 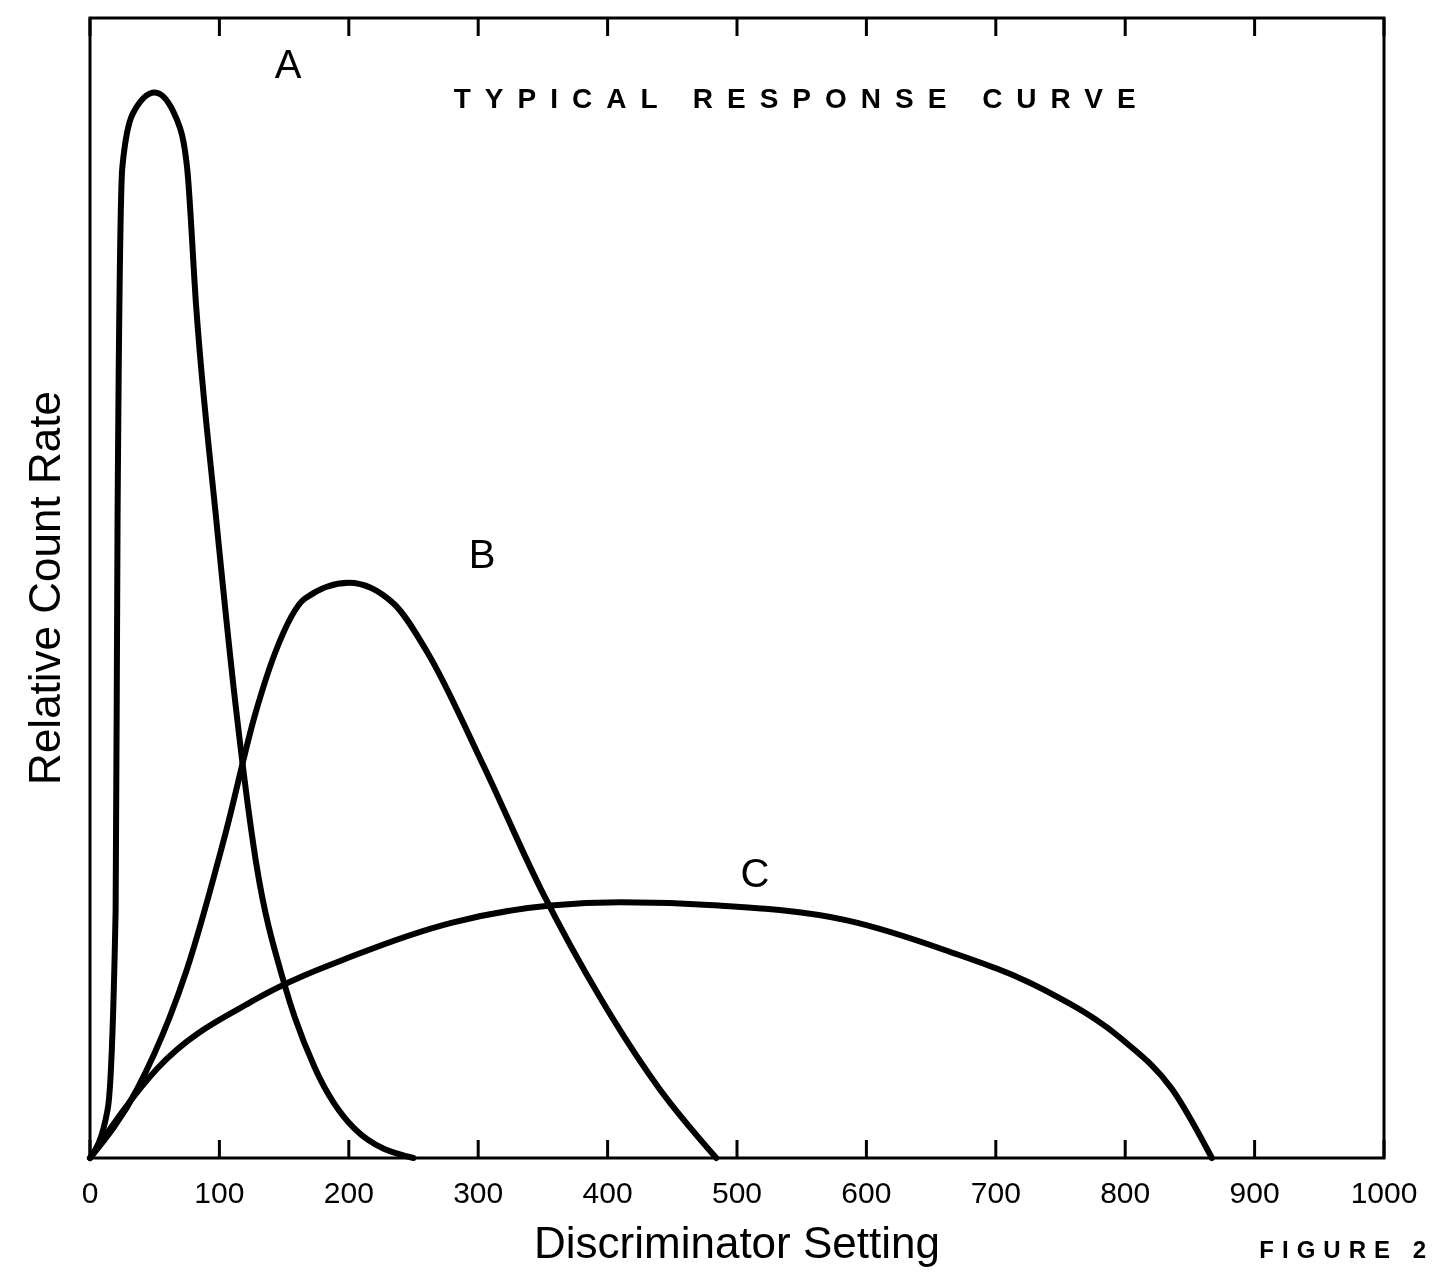 What do you see at coordinates (801, 98) in the screenshot?
I see `chart-title: TYPICAL RESPONSE CURVE` at bounding box center [801, 98].